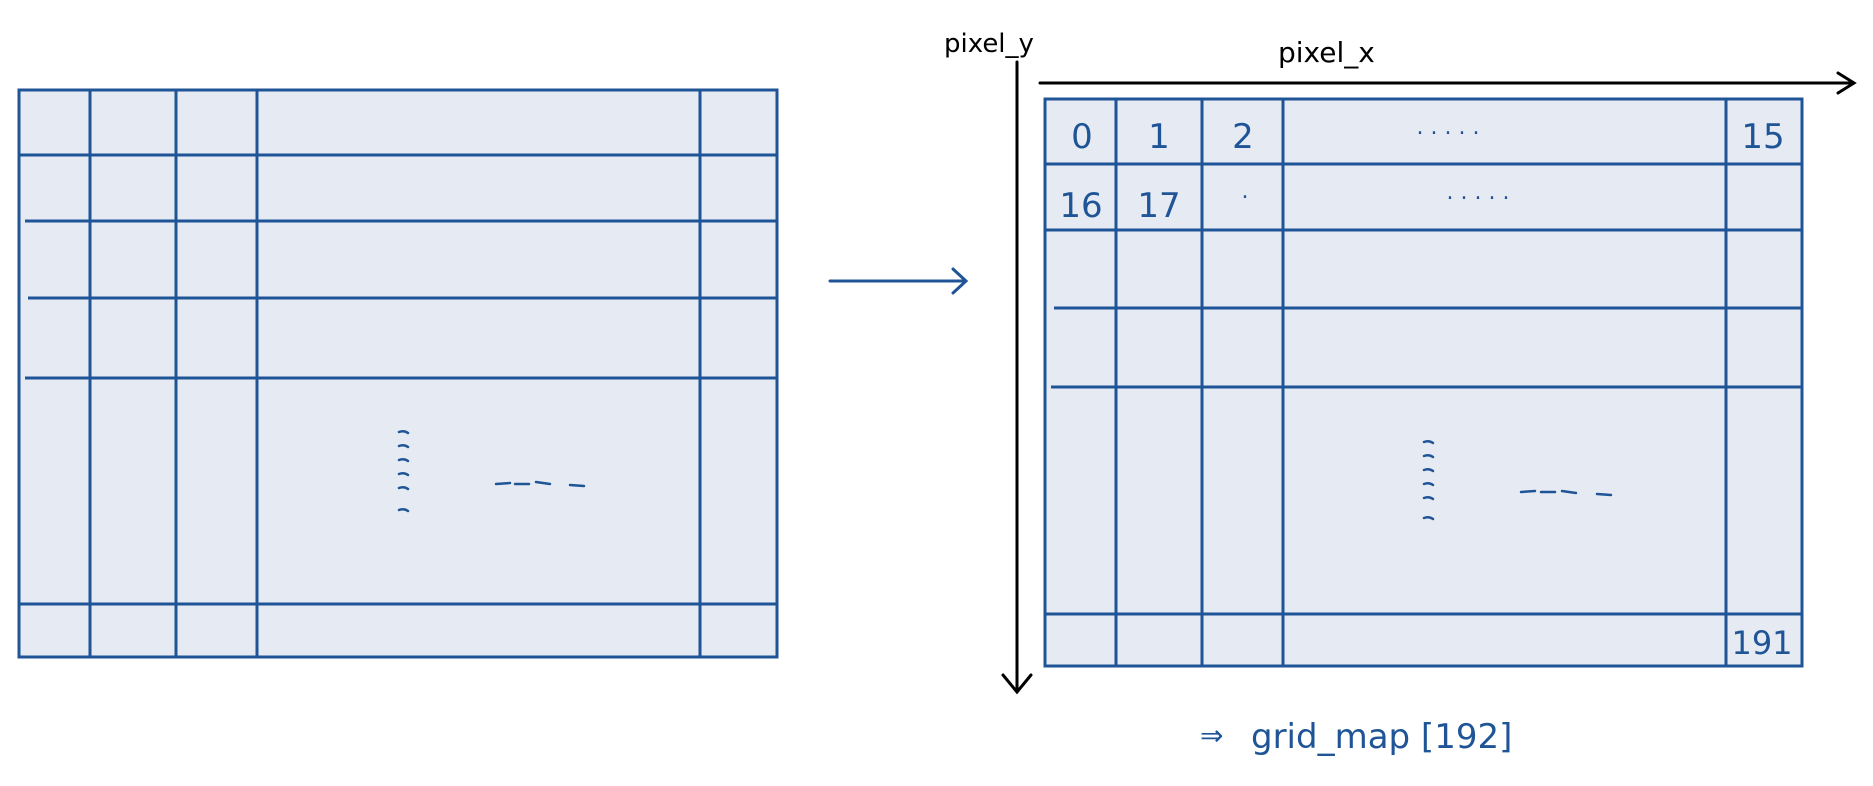 This screenshot has height=786, width=1873. Describe the element at coordinates (1211, 735) in the screenshot. I see `caption-arrow-icon: ⇒` at that location.